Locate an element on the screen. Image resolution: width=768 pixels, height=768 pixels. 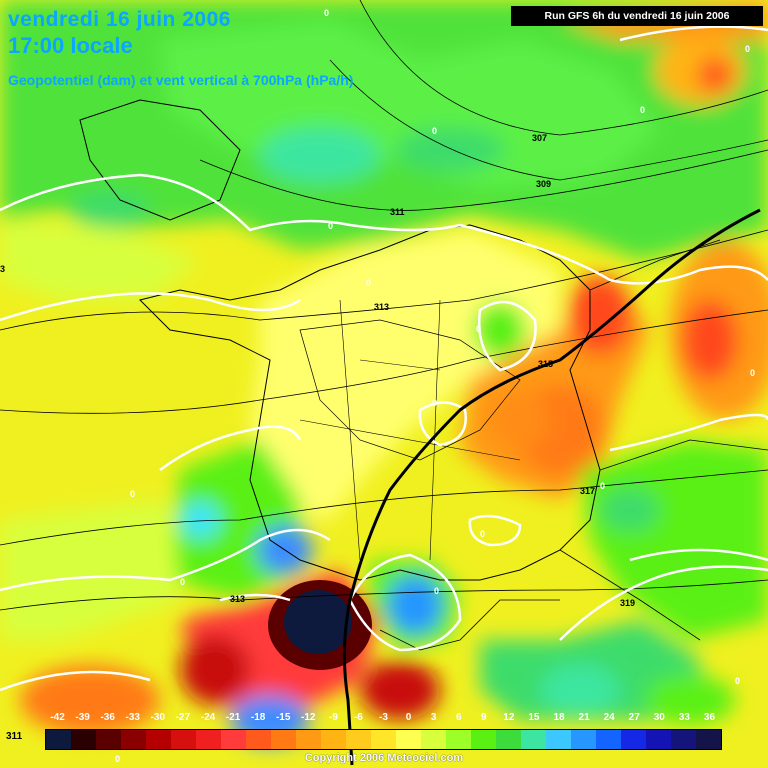
color-legend is located at coordinates (383, 739).